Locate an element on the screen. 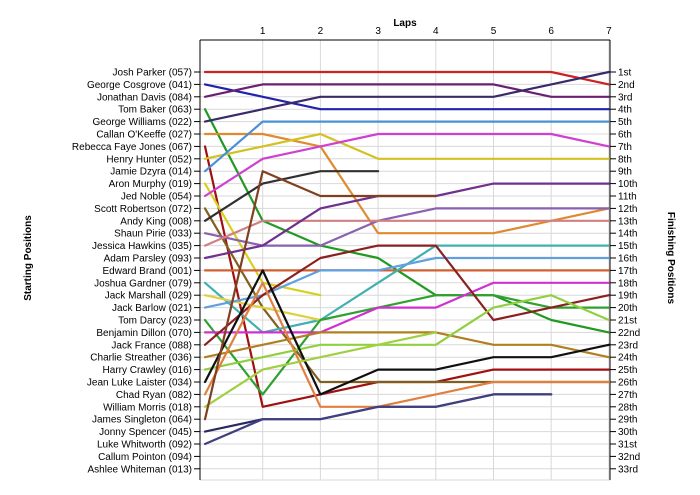 This screenshot has width=700, height=495. starting-position-label: Jack Marshall (029) is located at coordinates (148, 296).